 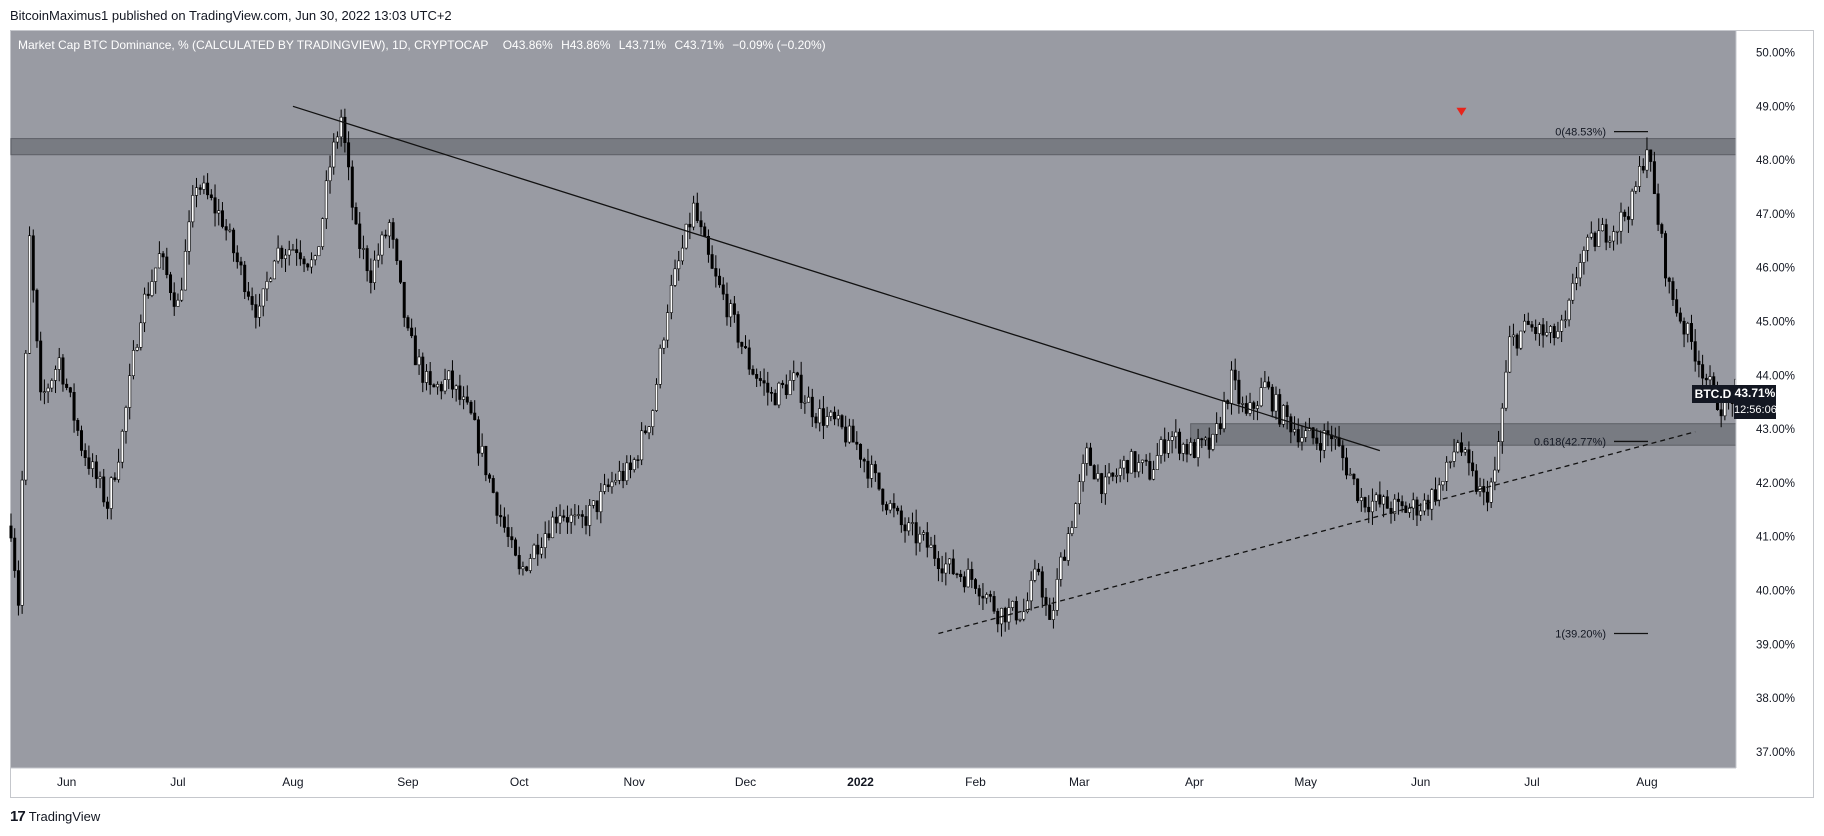 What do you see at coordinates (55, 816) in the screenshot?
I see `tradingview-brand: 17 TradingView` at bounding box center [55, 816].